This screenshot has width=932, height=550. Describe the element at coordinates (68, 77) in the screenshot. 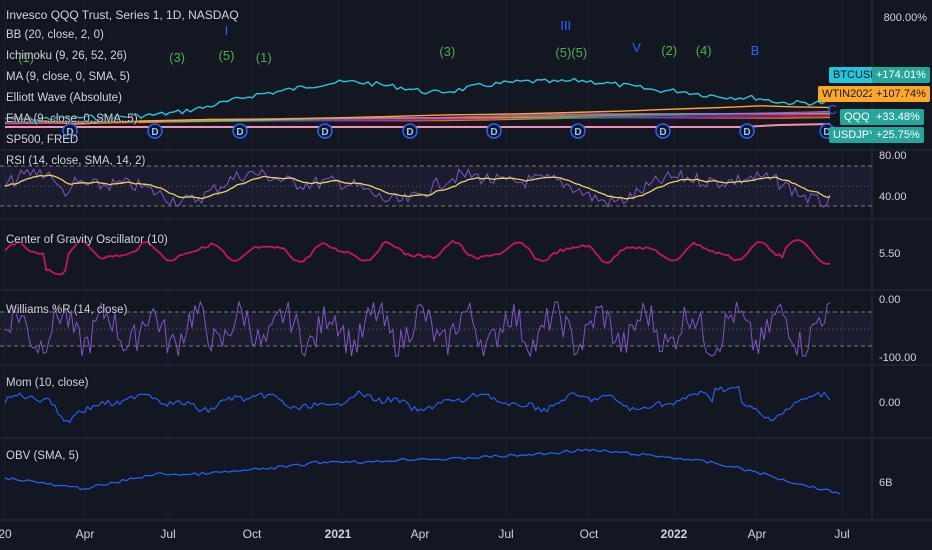

I see `indicator-ma: MA (9, close, 0, SMA, 5)` at that location.